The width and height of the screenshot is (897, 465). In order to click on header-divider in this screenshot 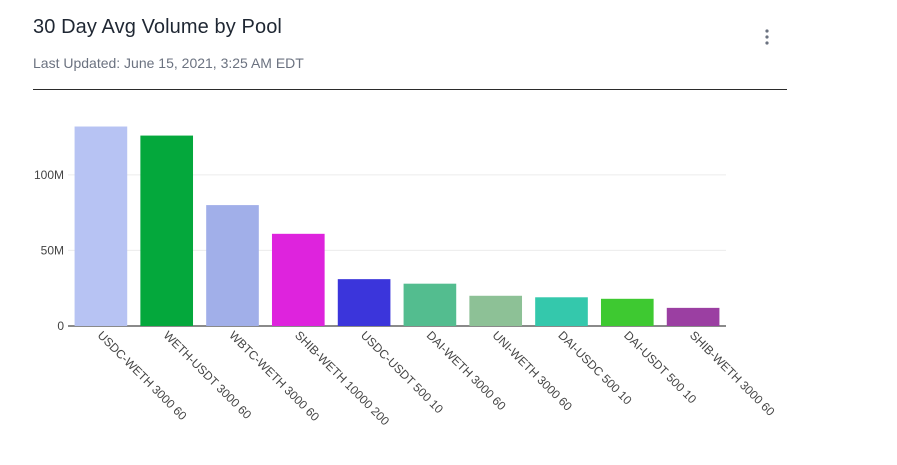, I will do `click(410, 89)`.